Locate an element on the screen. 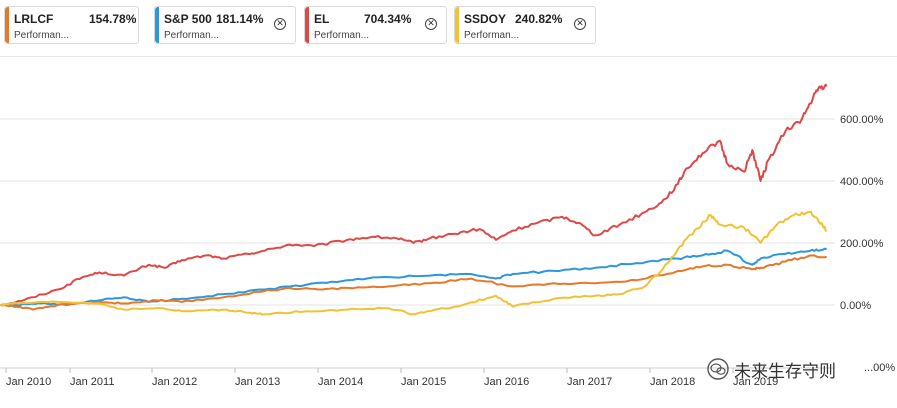  x-tick-label: Jan 2017 is located at coordinates (589, 382).